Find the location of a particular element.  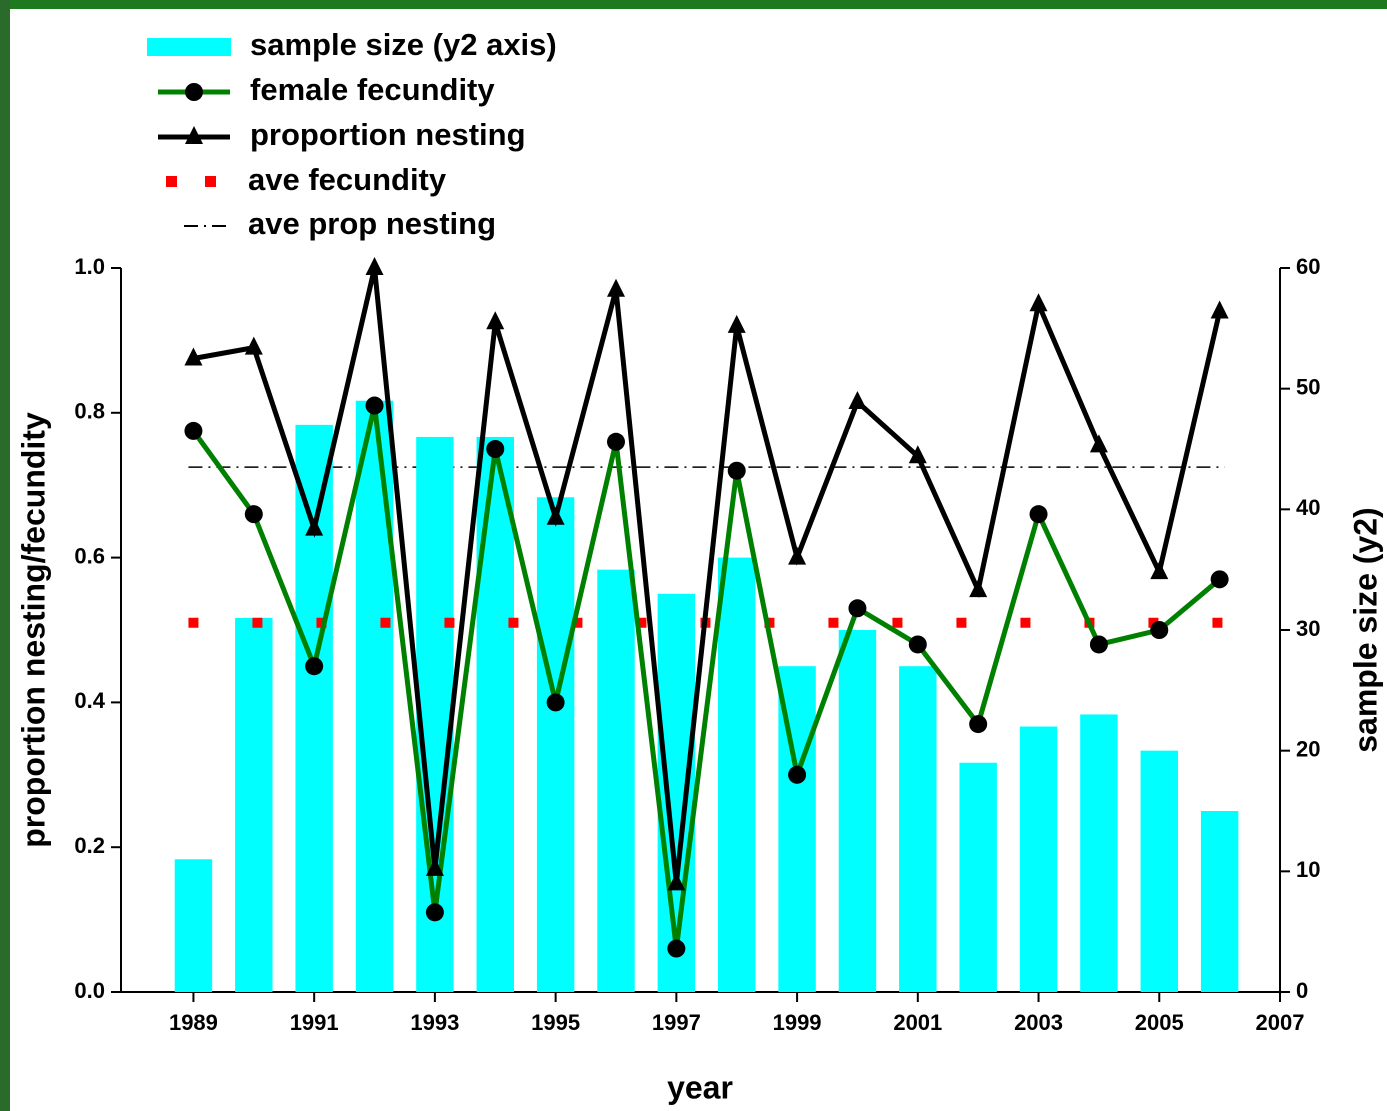

y2-tick-label: 40 is located at coordinates (1308, 507).